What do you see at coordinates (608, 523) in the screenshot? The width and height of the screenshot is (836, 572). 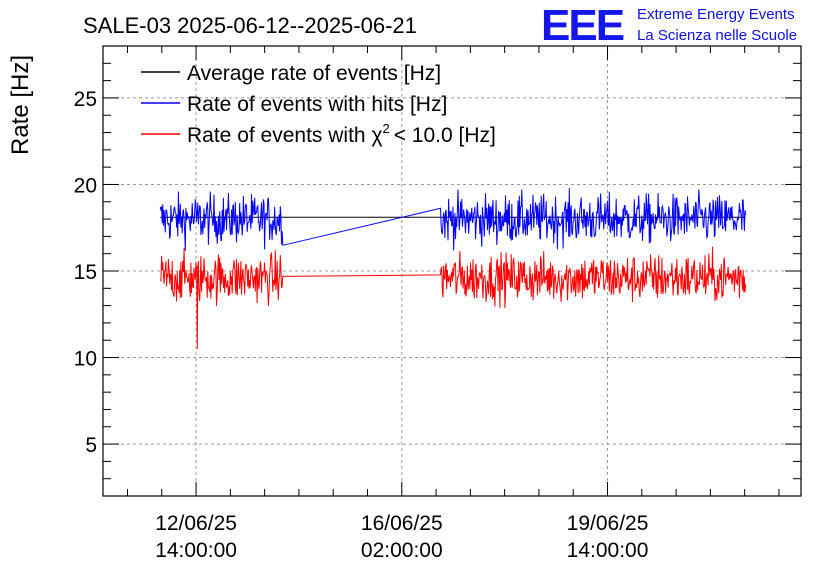 I see `x-tick-label-date: 19/06/25` at bounding box center [608, 523].